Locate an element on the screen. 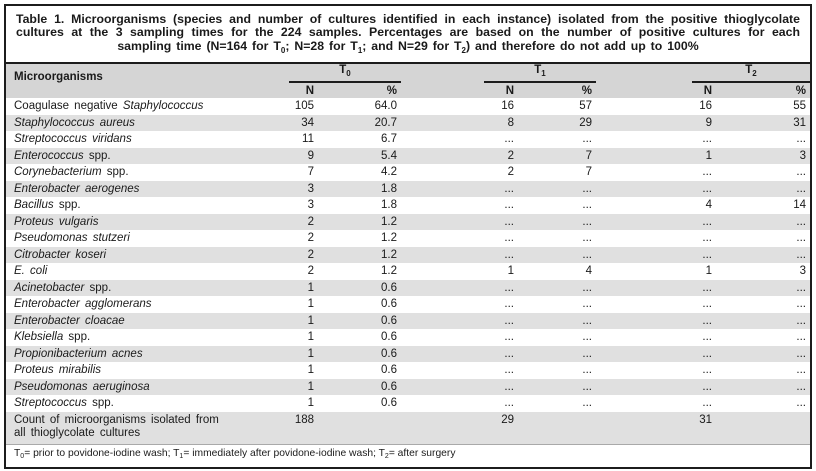 The image size is (816, 471). count-cell-t1-pct is located at coordinates (557, 428).